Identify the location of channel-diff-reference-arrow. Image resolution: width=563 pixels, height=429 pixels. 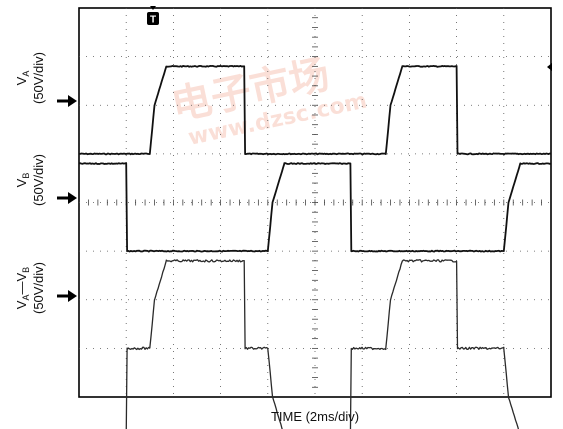
(67, 296).